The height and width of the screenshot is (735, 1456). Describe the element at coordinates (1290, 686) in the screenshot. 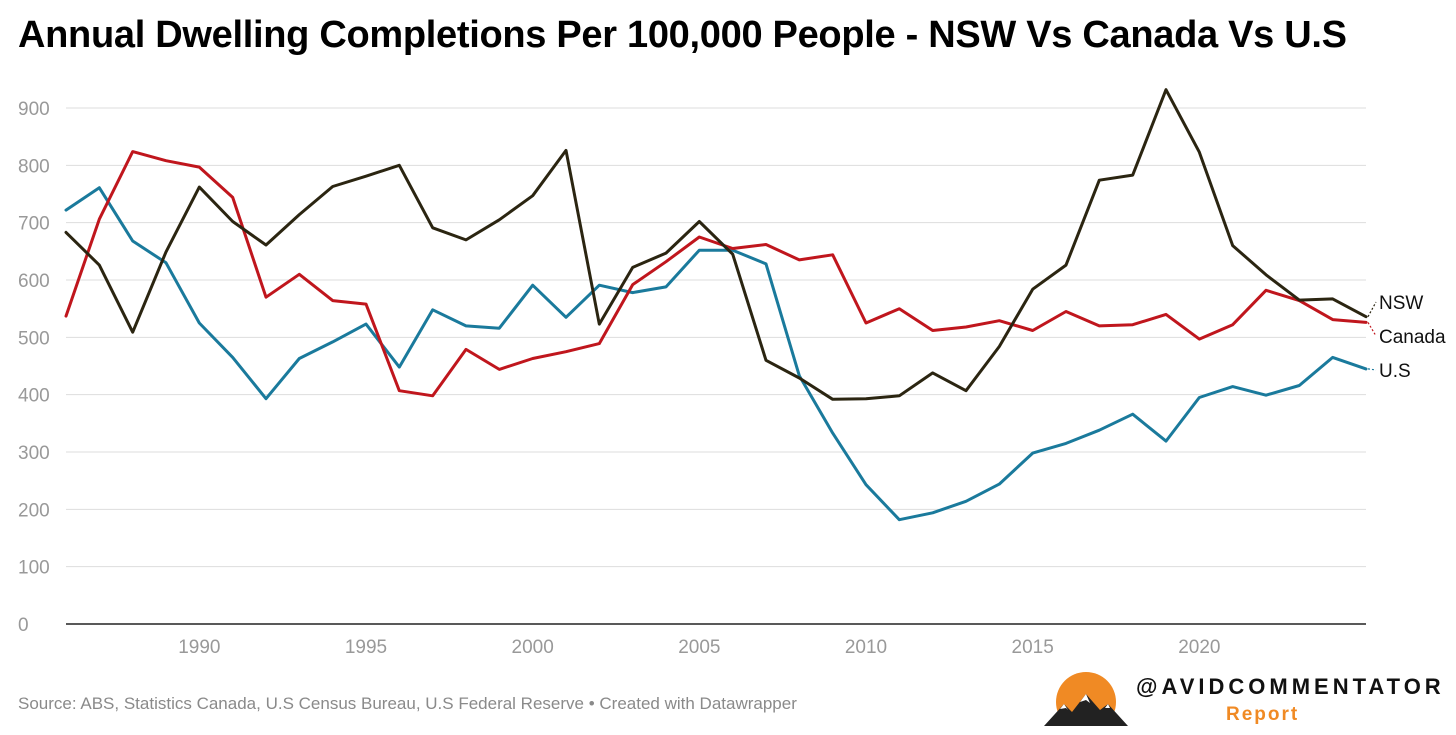

I see `brand-handle: @AVIDCOMMENTATOR` at that location.